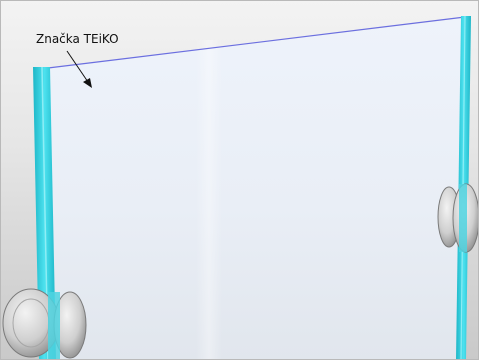  Describe the element at coordinates (77, 39) in the screenshot. I see `annotation-label: Značka TEiKO` at that location.